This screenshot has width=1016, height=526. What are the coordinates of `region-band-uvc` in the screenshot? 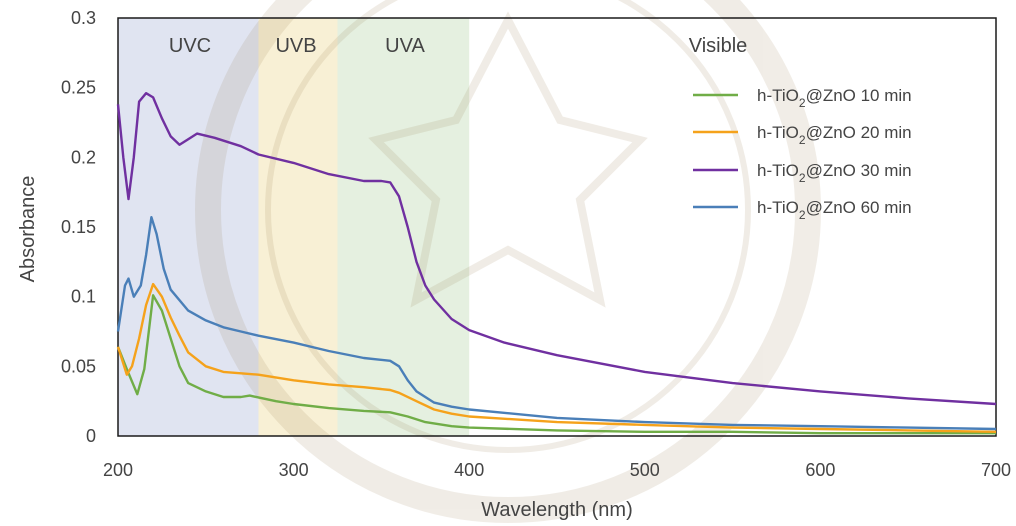 It's located at (188, 227).